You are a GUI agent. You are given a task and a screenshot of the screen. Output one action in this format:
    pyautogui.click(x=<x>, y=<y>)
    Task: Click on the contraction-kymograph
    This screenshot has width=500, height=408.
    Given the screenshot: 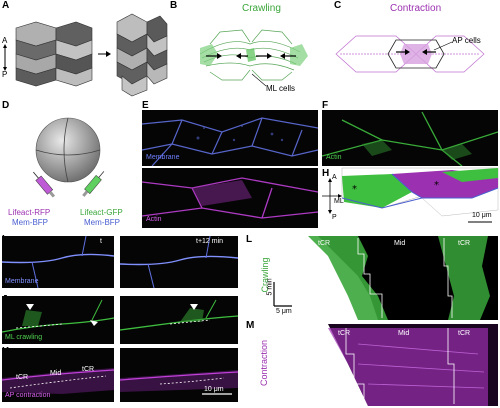 What is the action you would take?
    pyautogui.click(x=398, y=365)
    